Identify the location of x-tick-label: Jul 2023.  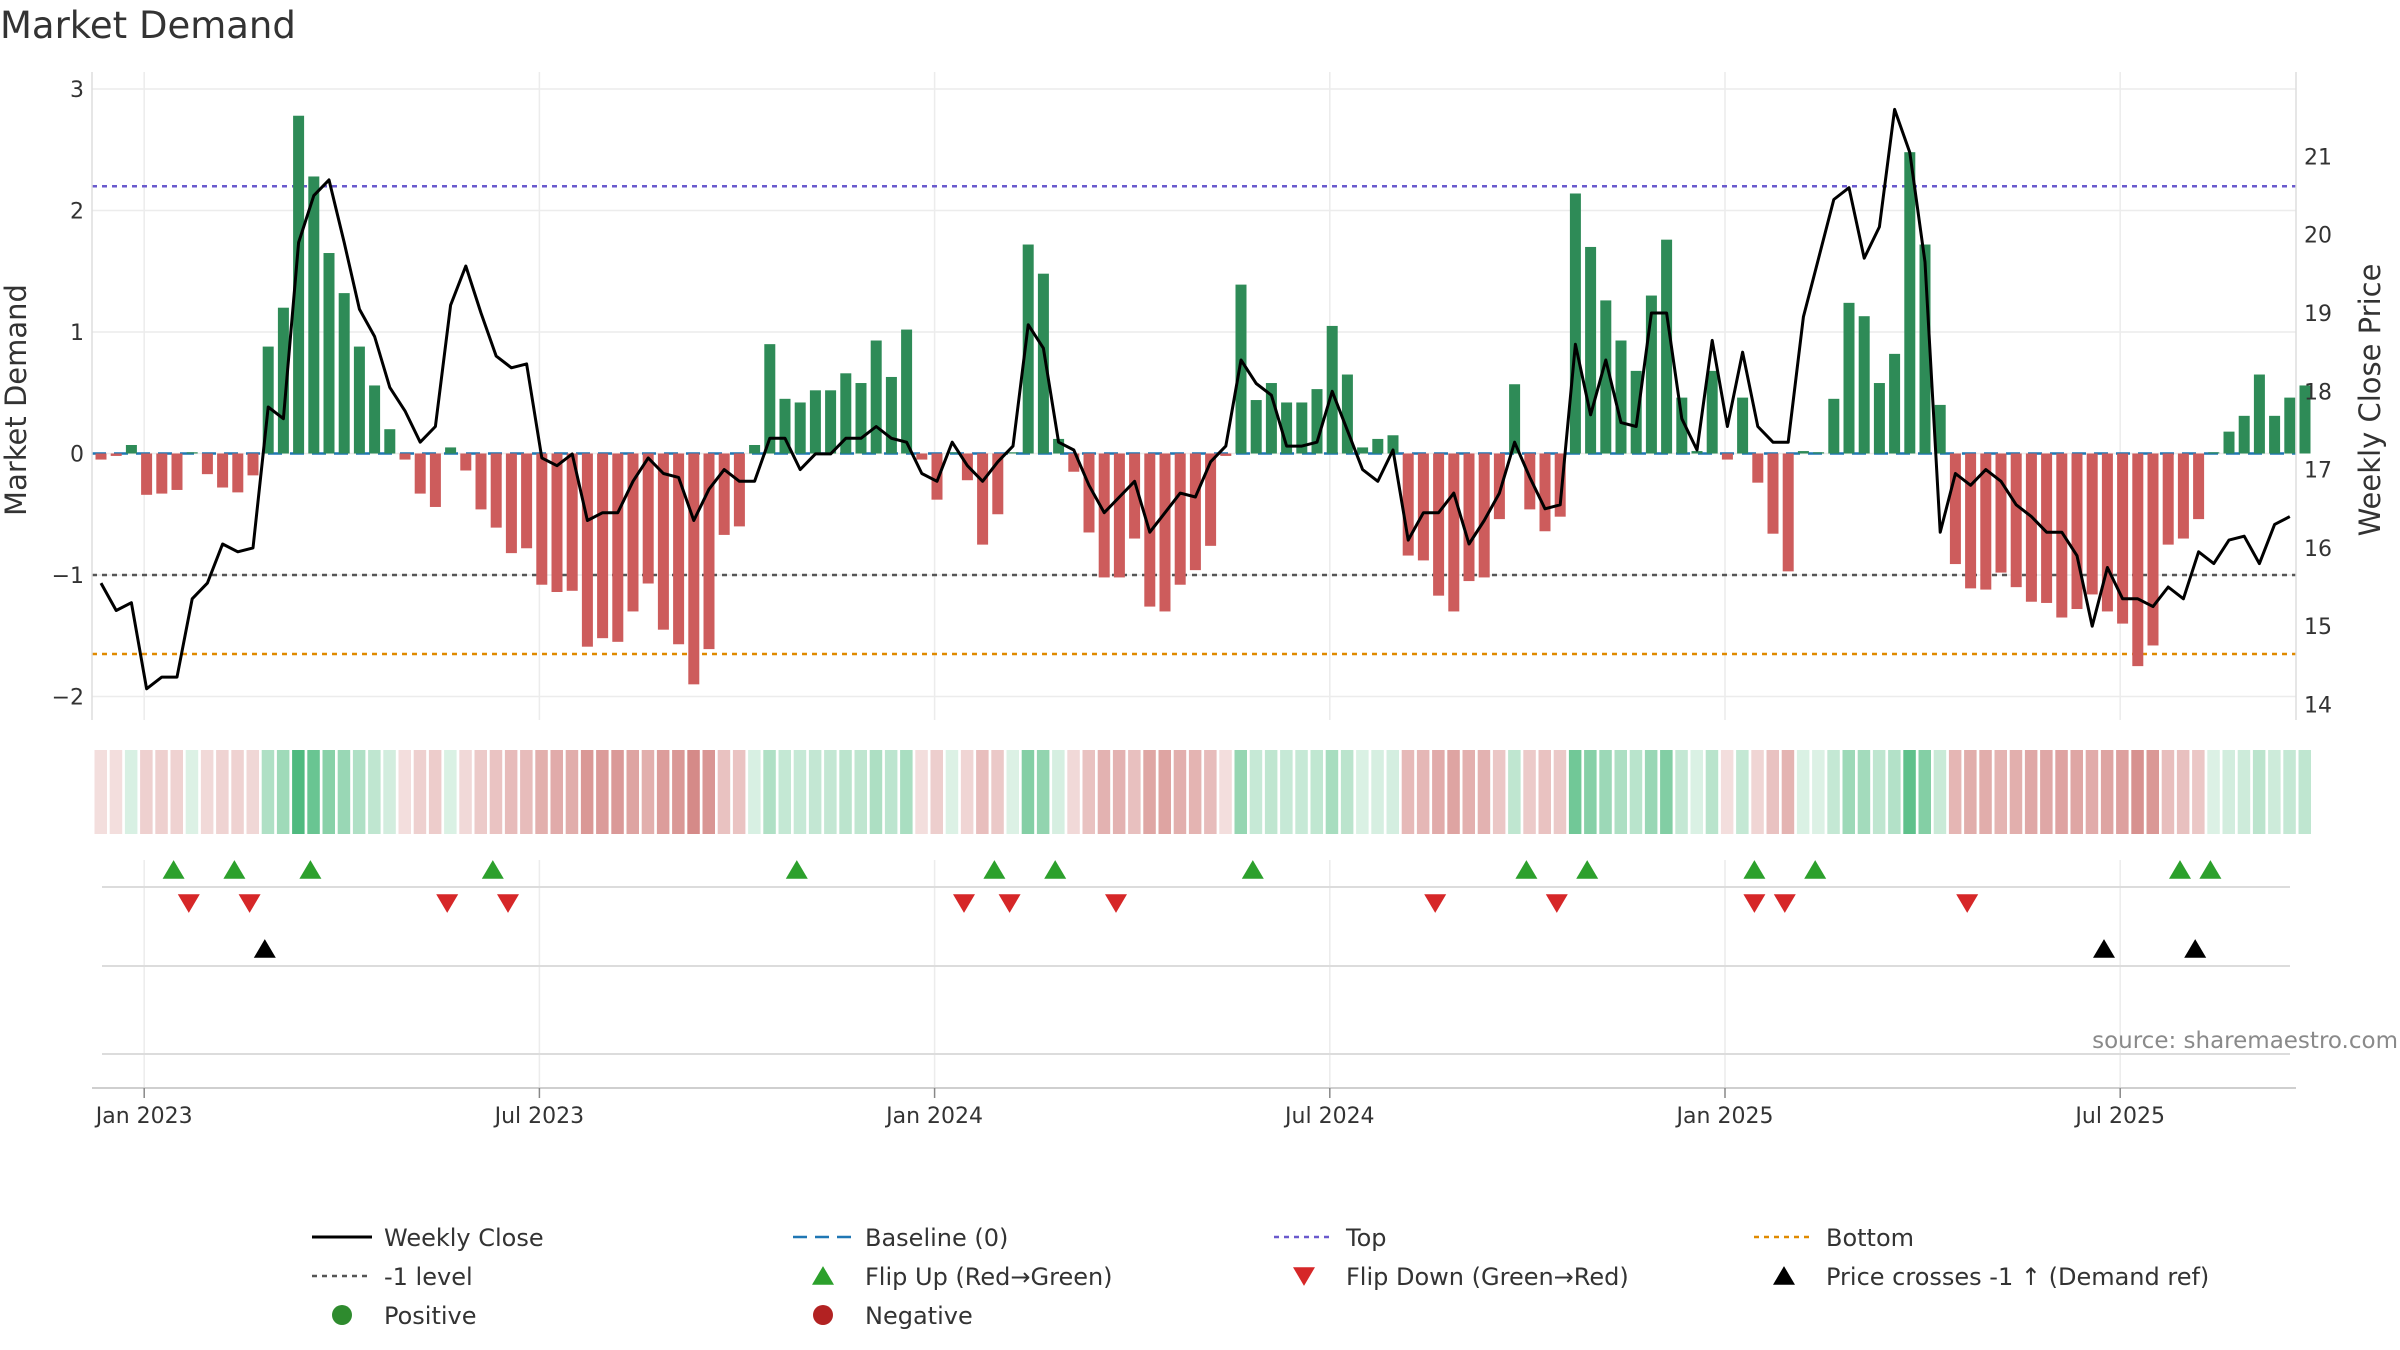
(539, 1116).